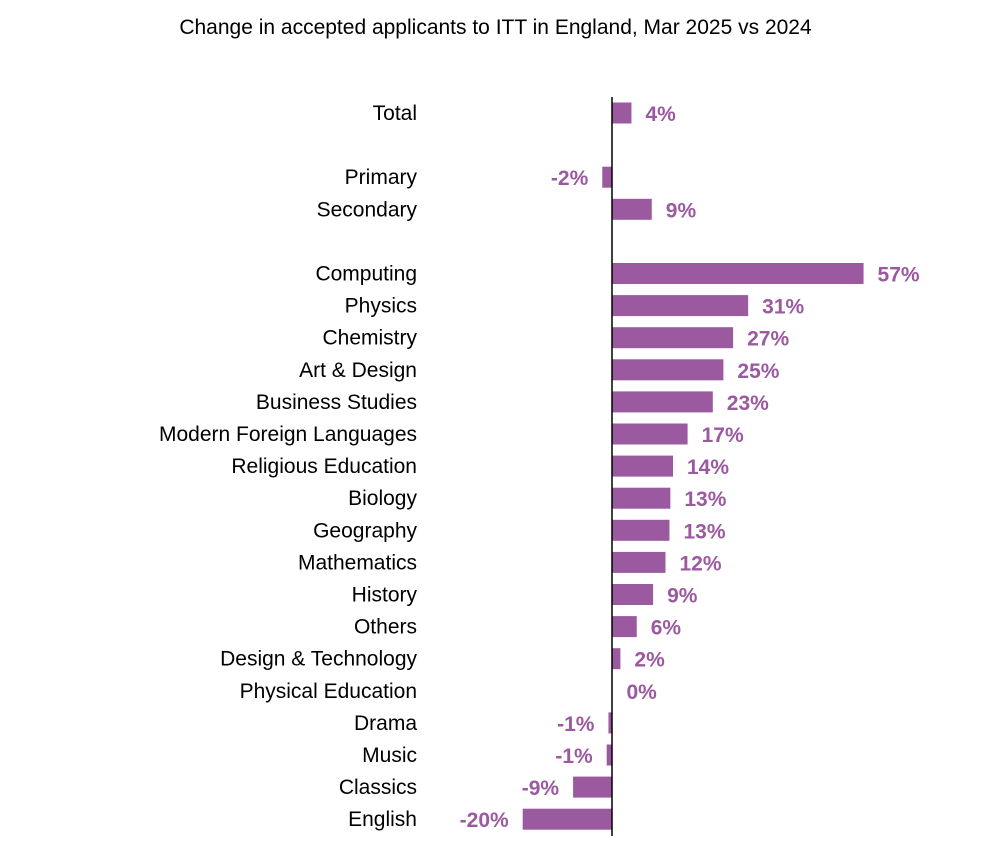 The image size is (991, 864). What do you see at coordinates (682, 596) in the screenshot?
I see `data-label-history: 9%` at bounding box center [682, 596].